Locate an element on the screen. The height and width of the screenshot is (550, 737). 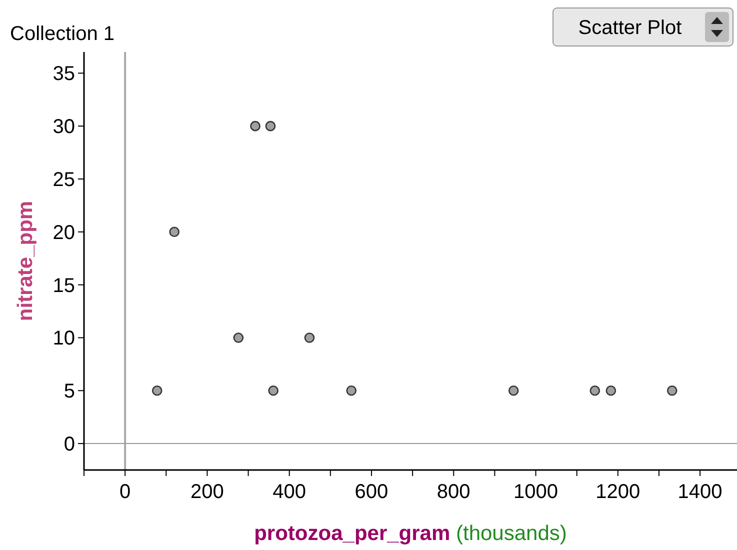
x-tick-label: 1400 is located at coordinates (700, 492).